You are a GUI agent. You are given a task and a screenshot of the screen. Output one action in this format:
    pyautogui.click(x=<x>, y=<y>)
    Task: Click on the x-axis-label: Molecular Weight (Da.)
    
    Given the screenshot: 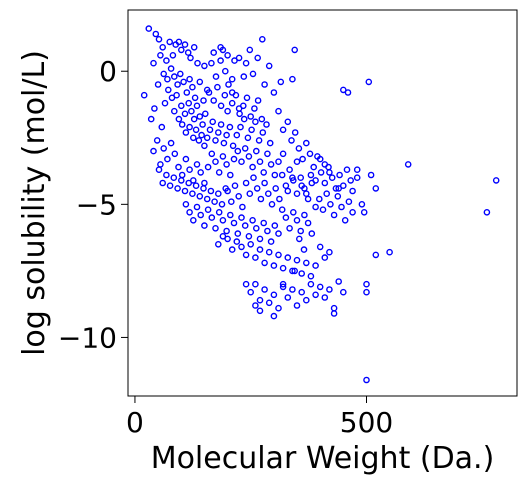 What is the action you would take?
    pyautogui.click(x=323, y=458)
    